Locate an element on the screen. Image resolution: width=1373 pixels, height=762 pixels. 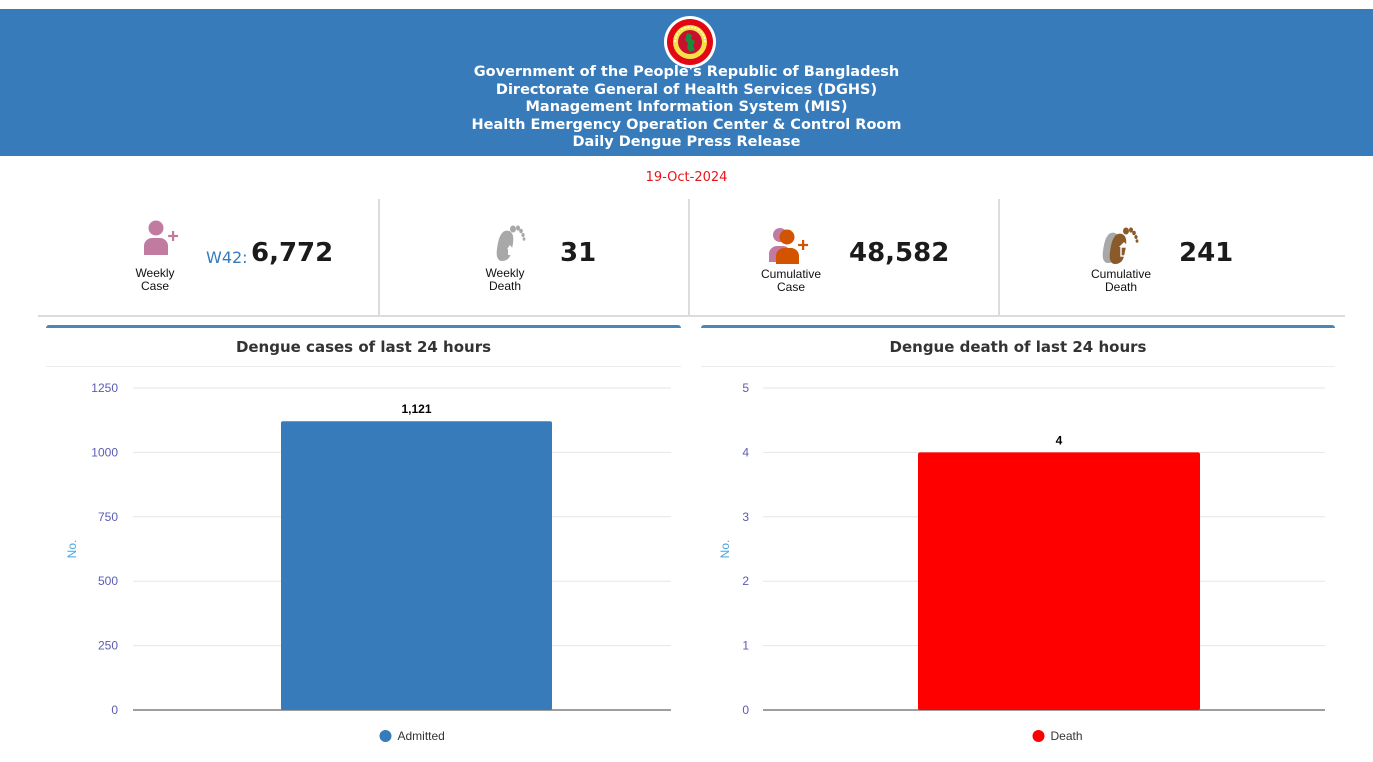
cases-y-axis-label: No. is located at coordinates (72, 549).